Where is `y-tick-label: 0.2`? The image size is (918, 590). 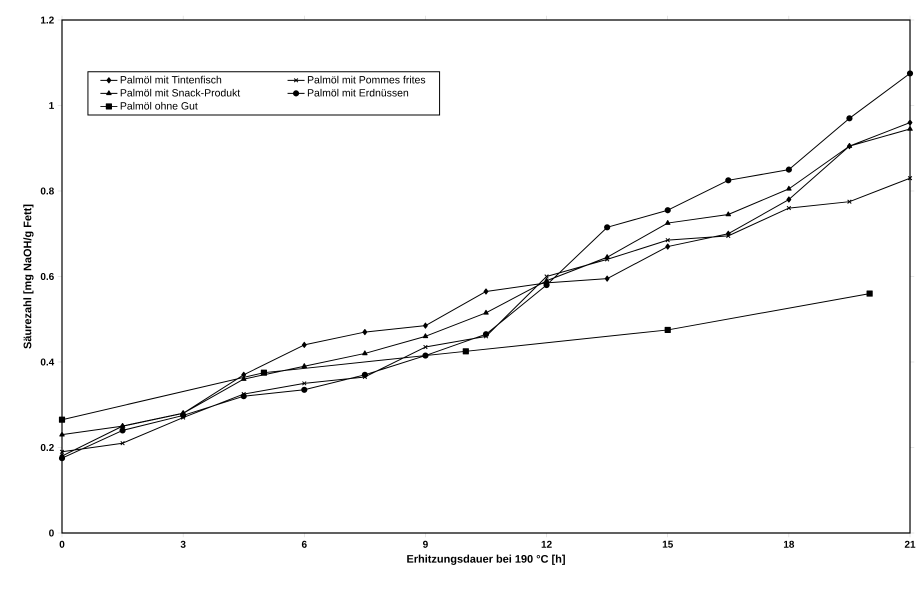 y-tick-label: 0.2 is located at coordinates (47, 448).